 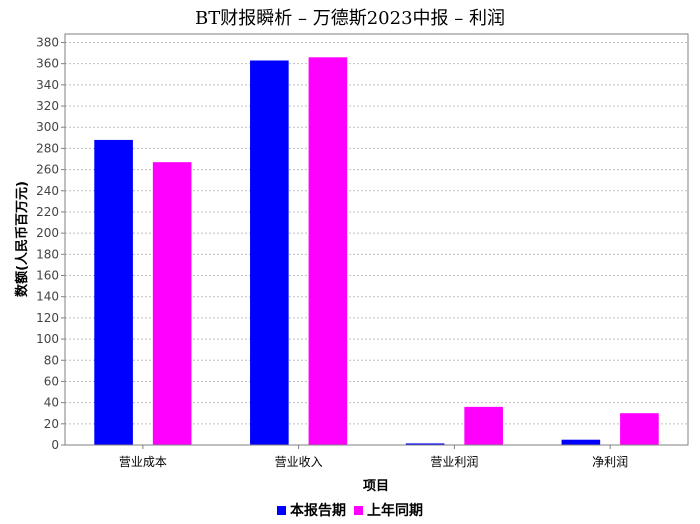 I want to click on y-tick-label: 20, so click(x=51, y=424).